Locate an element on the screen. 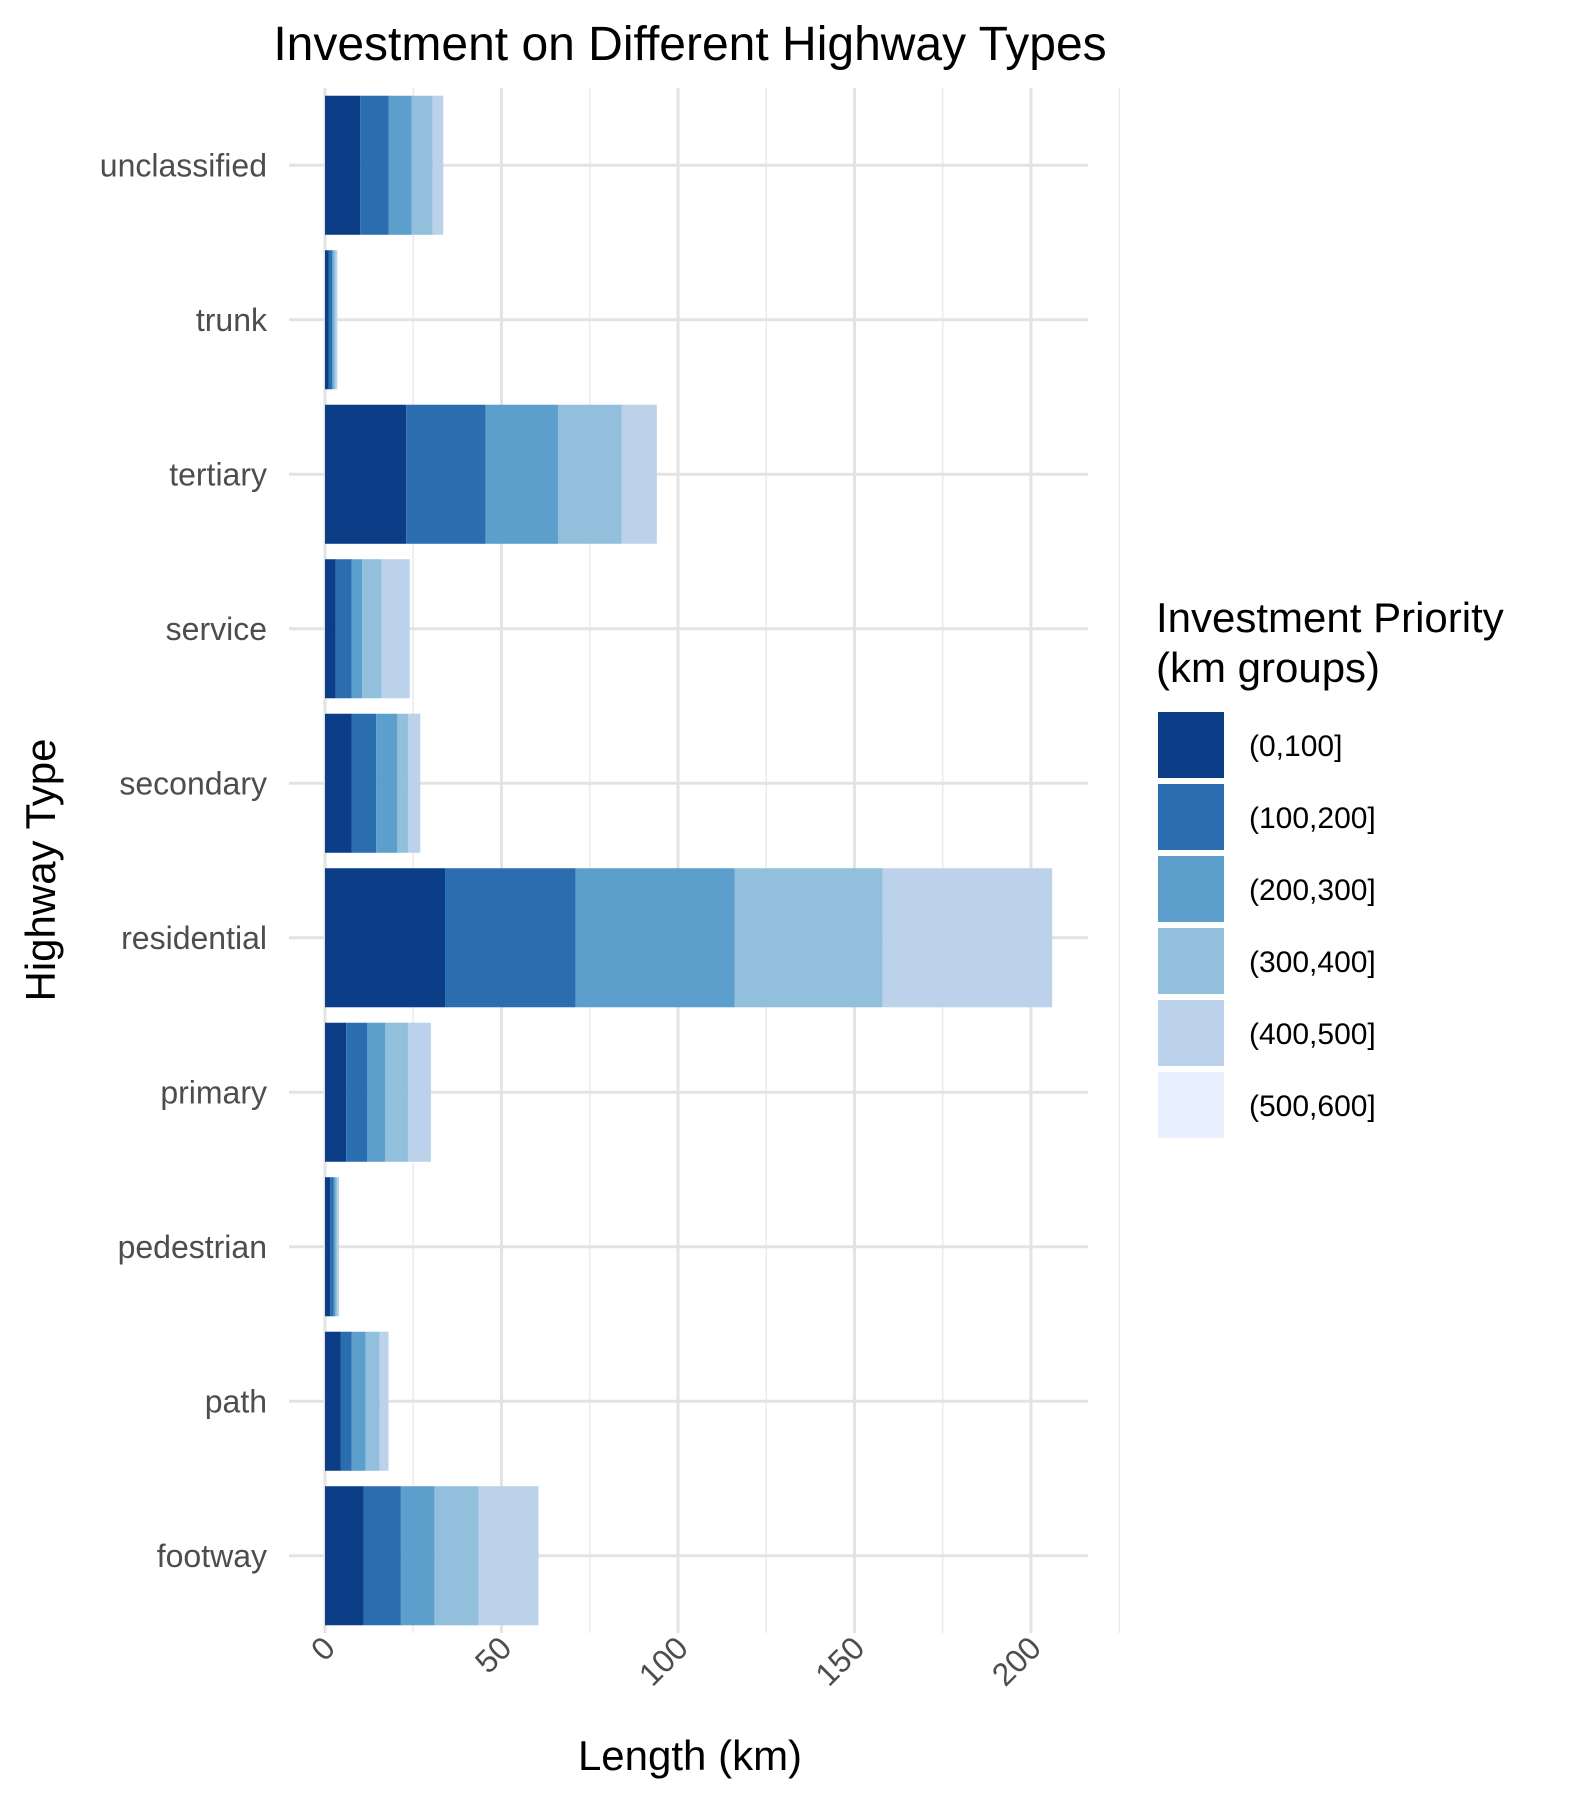 This screenshot has width=1591, height=1804. bar-primary-(400,500] is located at coordinates (419, 1092).